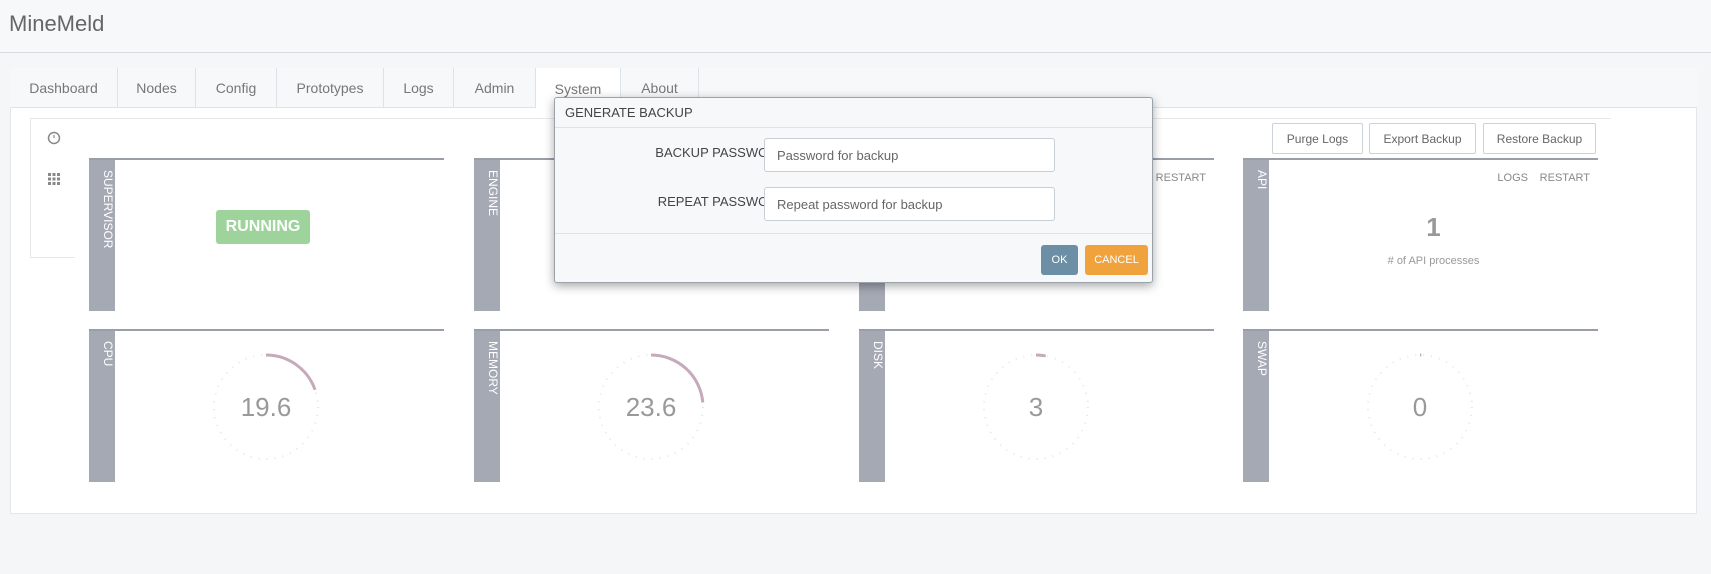 The width and height of the screenshot is (1711, 574). I want to click on gauge: 23.6, so click(651, 406).